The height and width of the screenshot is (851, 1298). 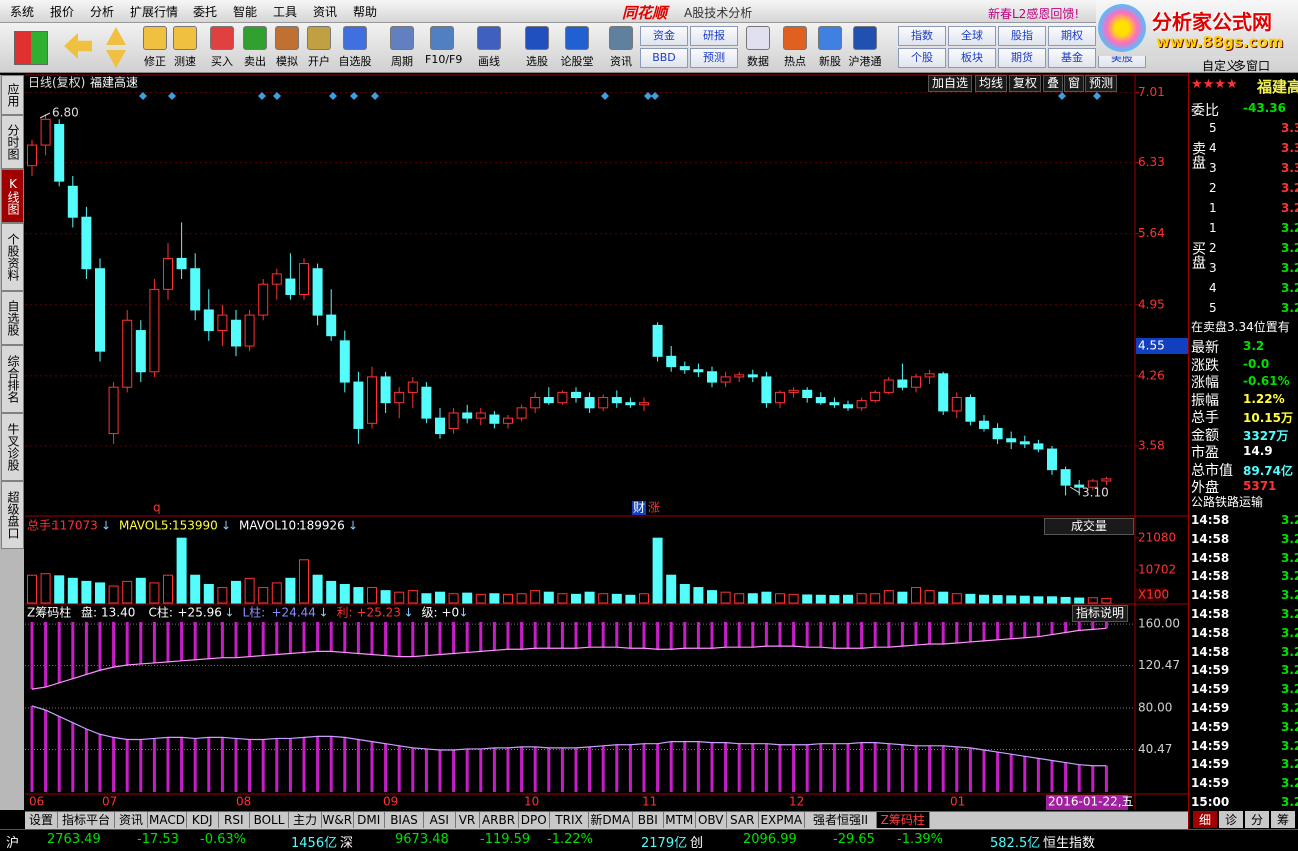 I want to click on menu-item: 智能, so click(x=245, y=12).